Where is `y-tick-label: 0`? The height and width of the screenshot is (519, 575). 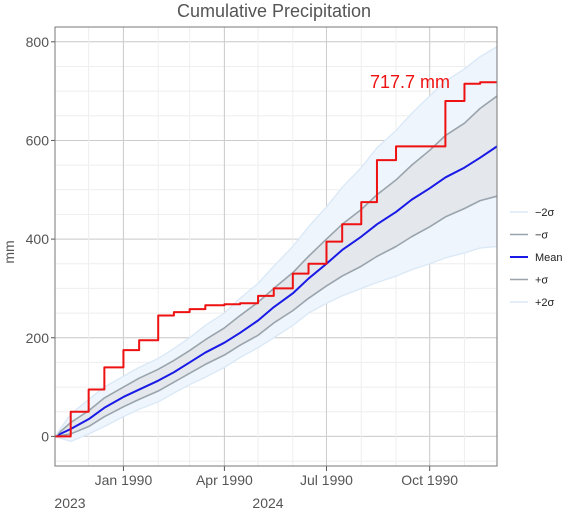 y-tick-label: 0 is located at coordinates (45, 436).